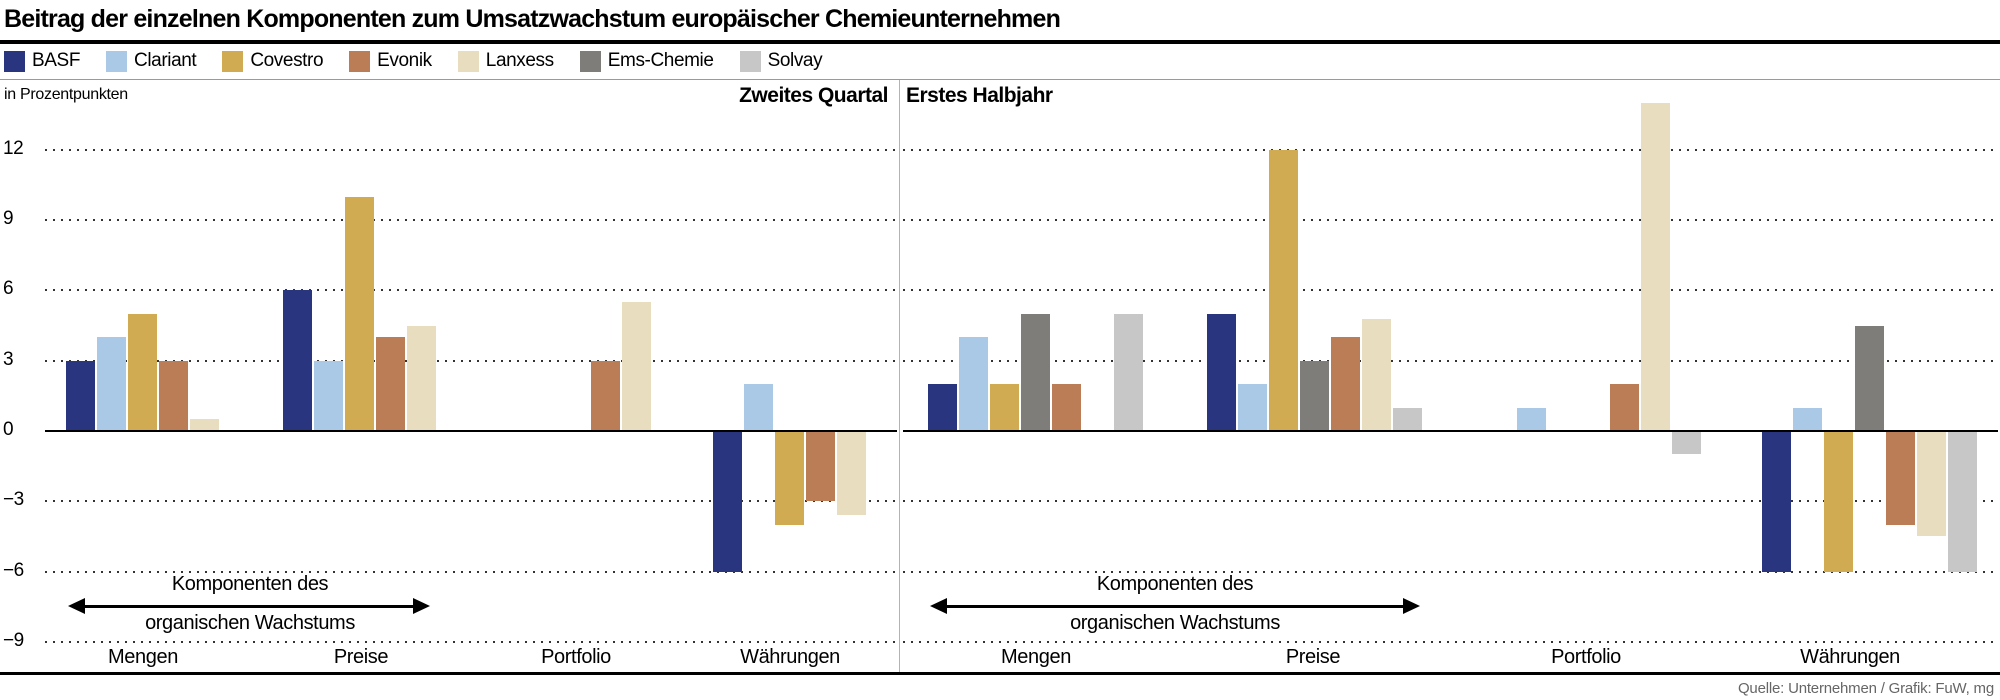  Describe the element at coordinates (471, 431) in the screenshot. I see `zero-line-zweites-quartal` at that location.